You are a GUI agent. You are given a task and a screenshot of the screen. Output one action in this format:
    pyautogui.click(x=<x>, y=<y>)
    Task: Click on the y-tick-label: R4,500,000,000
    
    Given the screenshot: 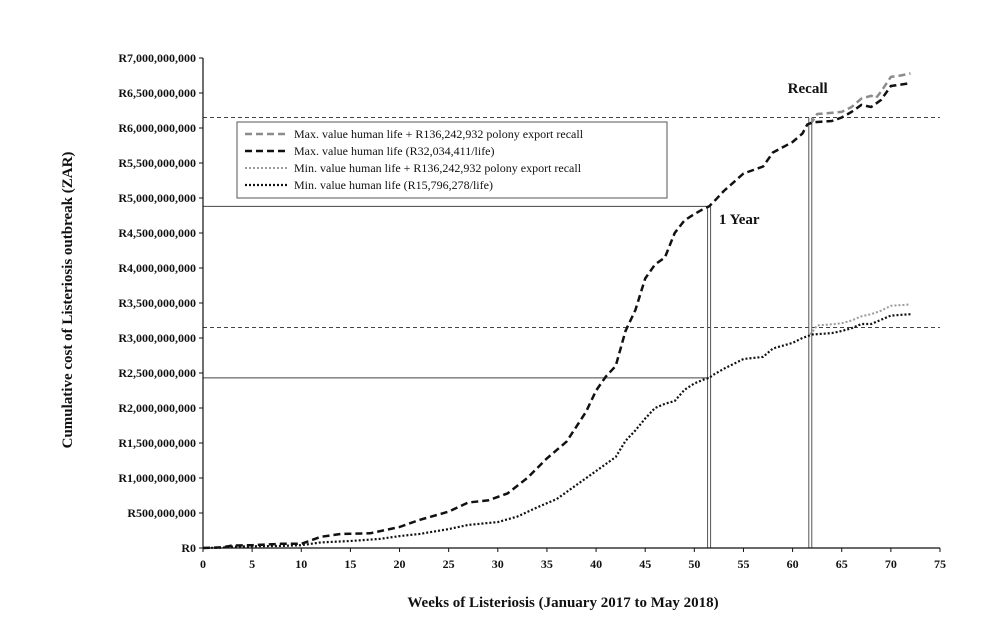 What is the action you would take?
    pyautogui.click(x=157, y=233)
    